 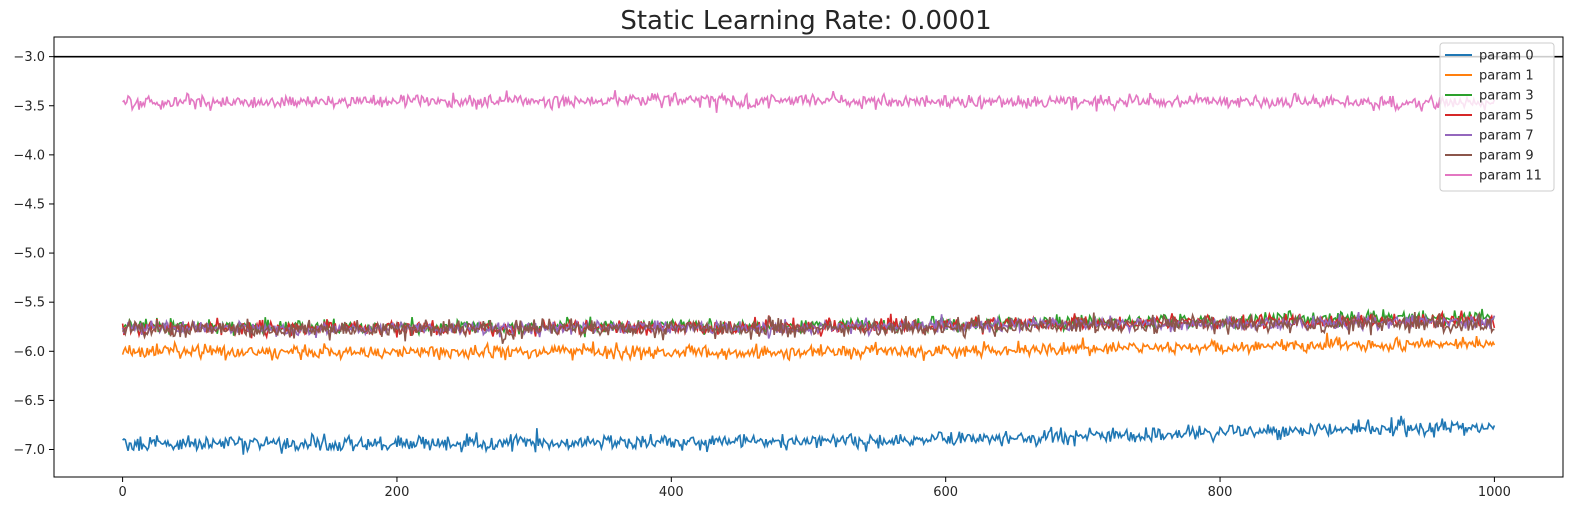 What do you see at coordinates (29, 155) in the screenshot?
I see `y-tick-label: −4.0` at bounding box center [29, 155].